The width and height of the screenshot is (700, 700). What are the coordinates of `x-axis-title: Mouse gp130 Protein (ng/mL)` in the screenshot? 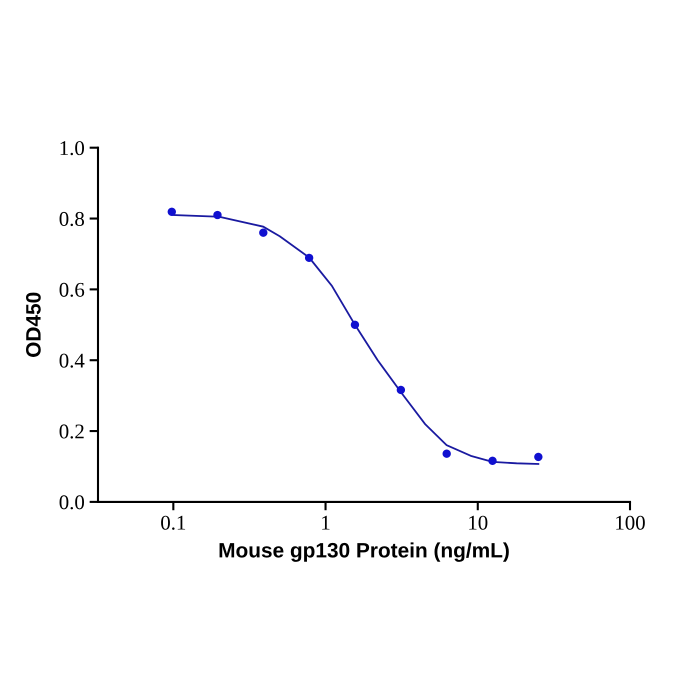 It's located at (364, 552).